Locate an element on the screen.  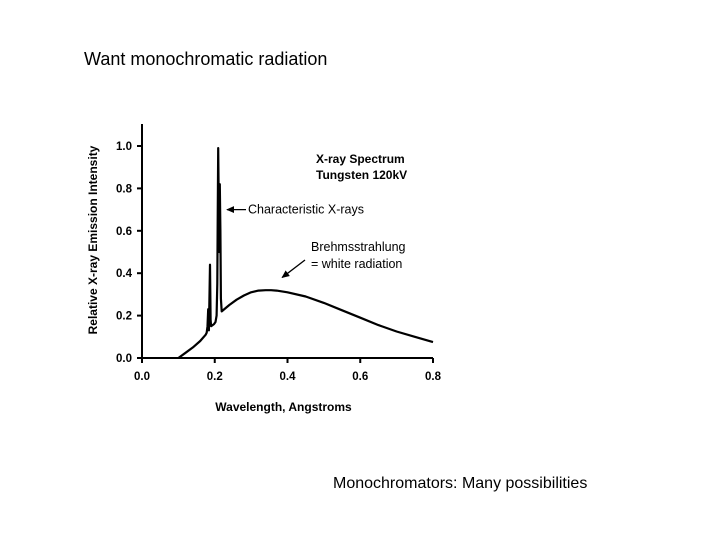
slide-title: Want monochromatic radiation is located at coordinates (206, 59).